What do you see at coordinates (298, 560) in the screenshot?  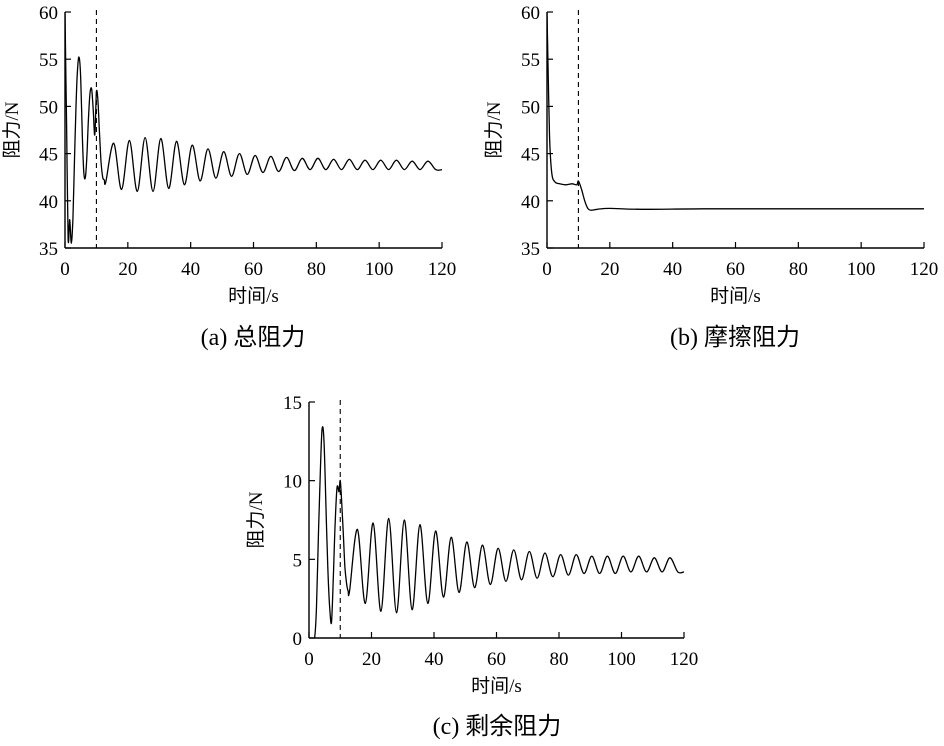 I see `y-tick-label: 5` at bounding box center [298, 560].